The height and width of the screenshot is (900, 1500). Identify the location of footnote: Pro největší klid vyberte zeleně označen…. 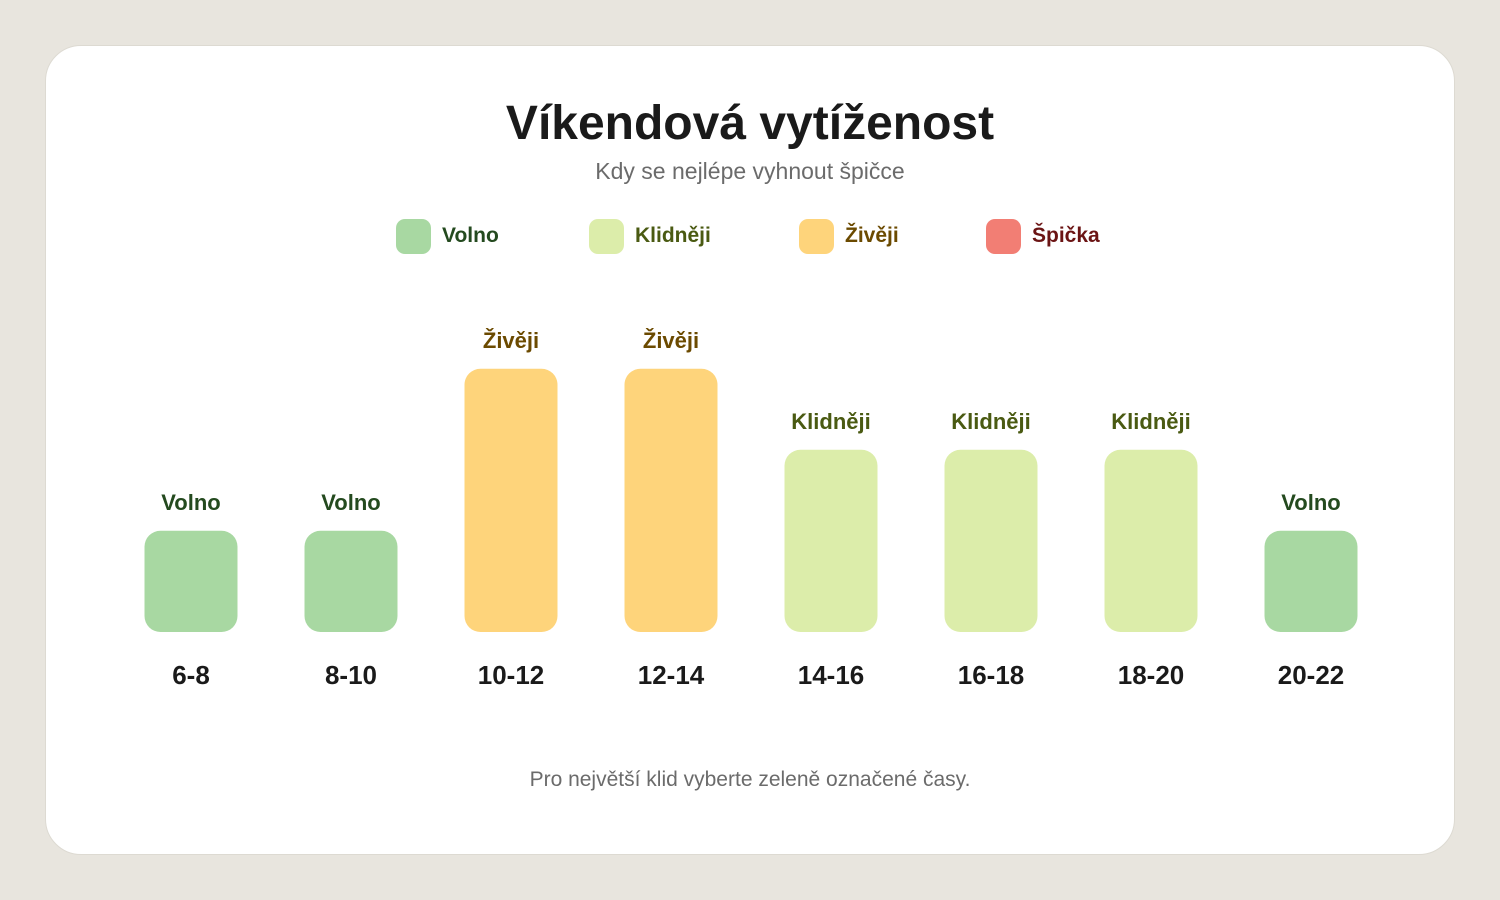
(750, 779).